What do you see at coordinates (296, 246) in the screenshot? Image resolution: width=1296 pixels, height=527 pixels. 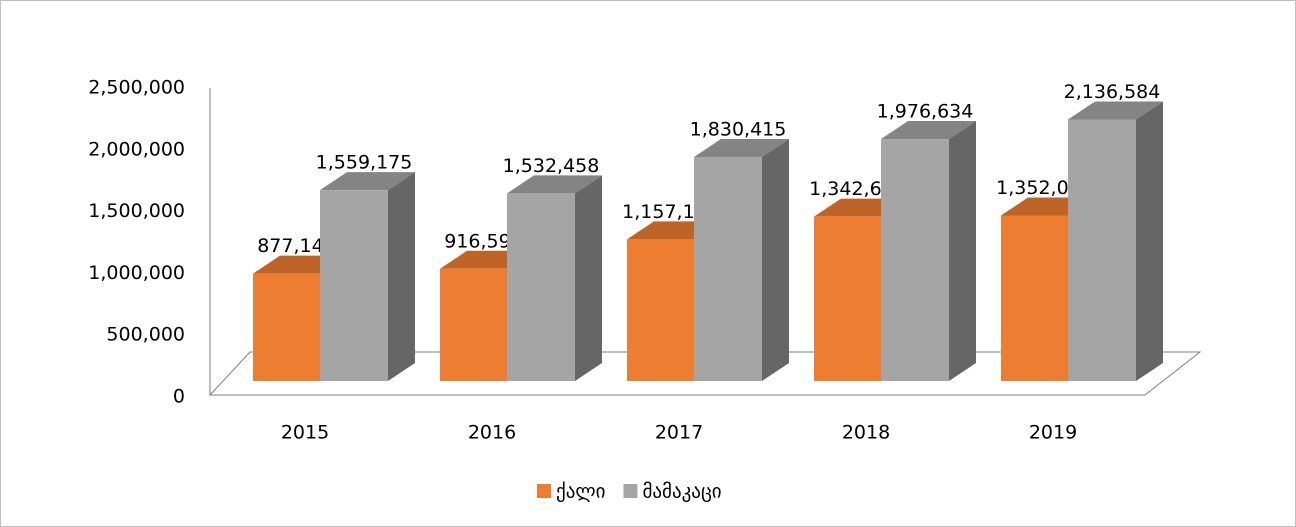 I see `data-label: 877,141` at bounding box center [296, 246].